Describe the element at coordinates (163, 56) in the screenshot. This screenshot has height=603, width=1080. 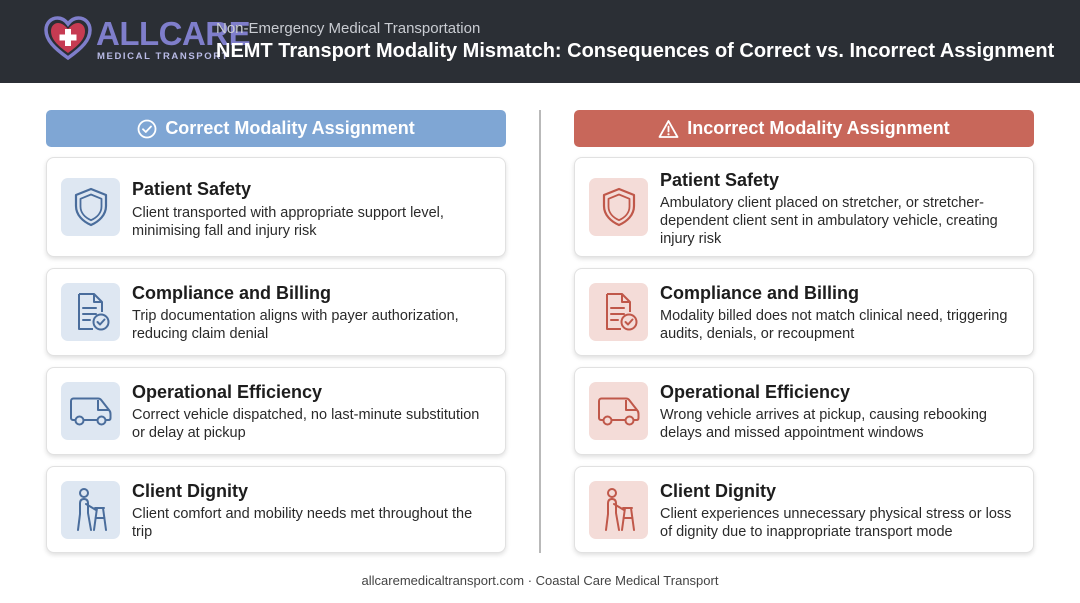
I see `logo-tagline: MEDICAL TRANSPORT` at that location.